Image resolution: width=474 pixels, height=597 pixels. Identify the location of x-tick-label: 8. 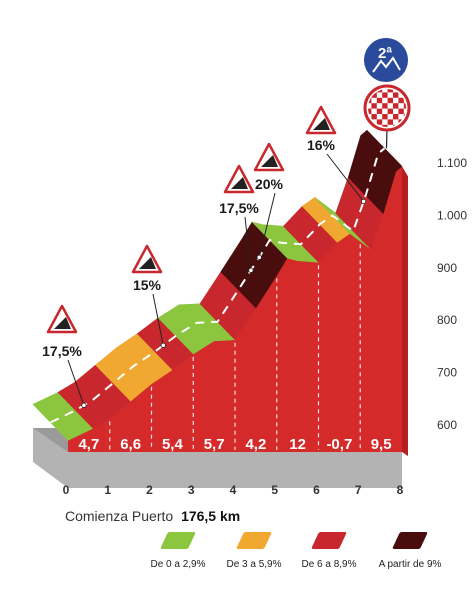
(400, 490).